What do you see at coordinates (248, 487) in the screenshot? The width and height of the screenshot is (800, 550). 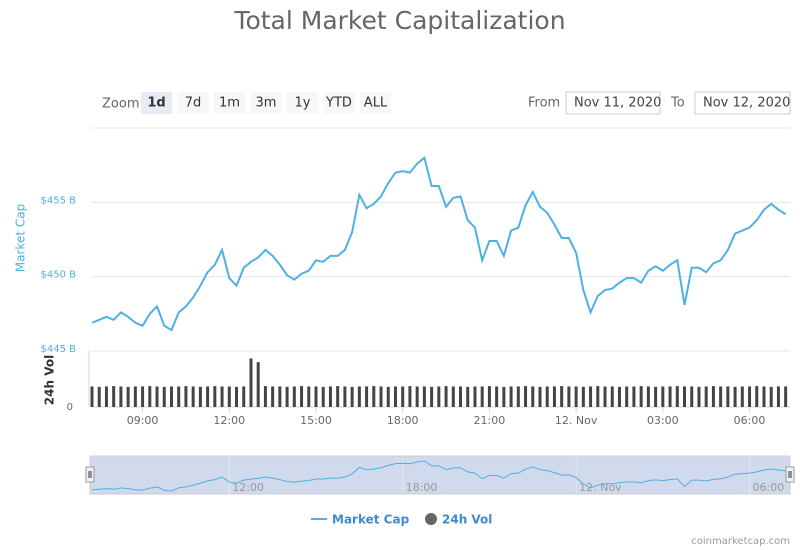 I see `navigator-tick-label: 12:00` at bounding box center [248, 487].